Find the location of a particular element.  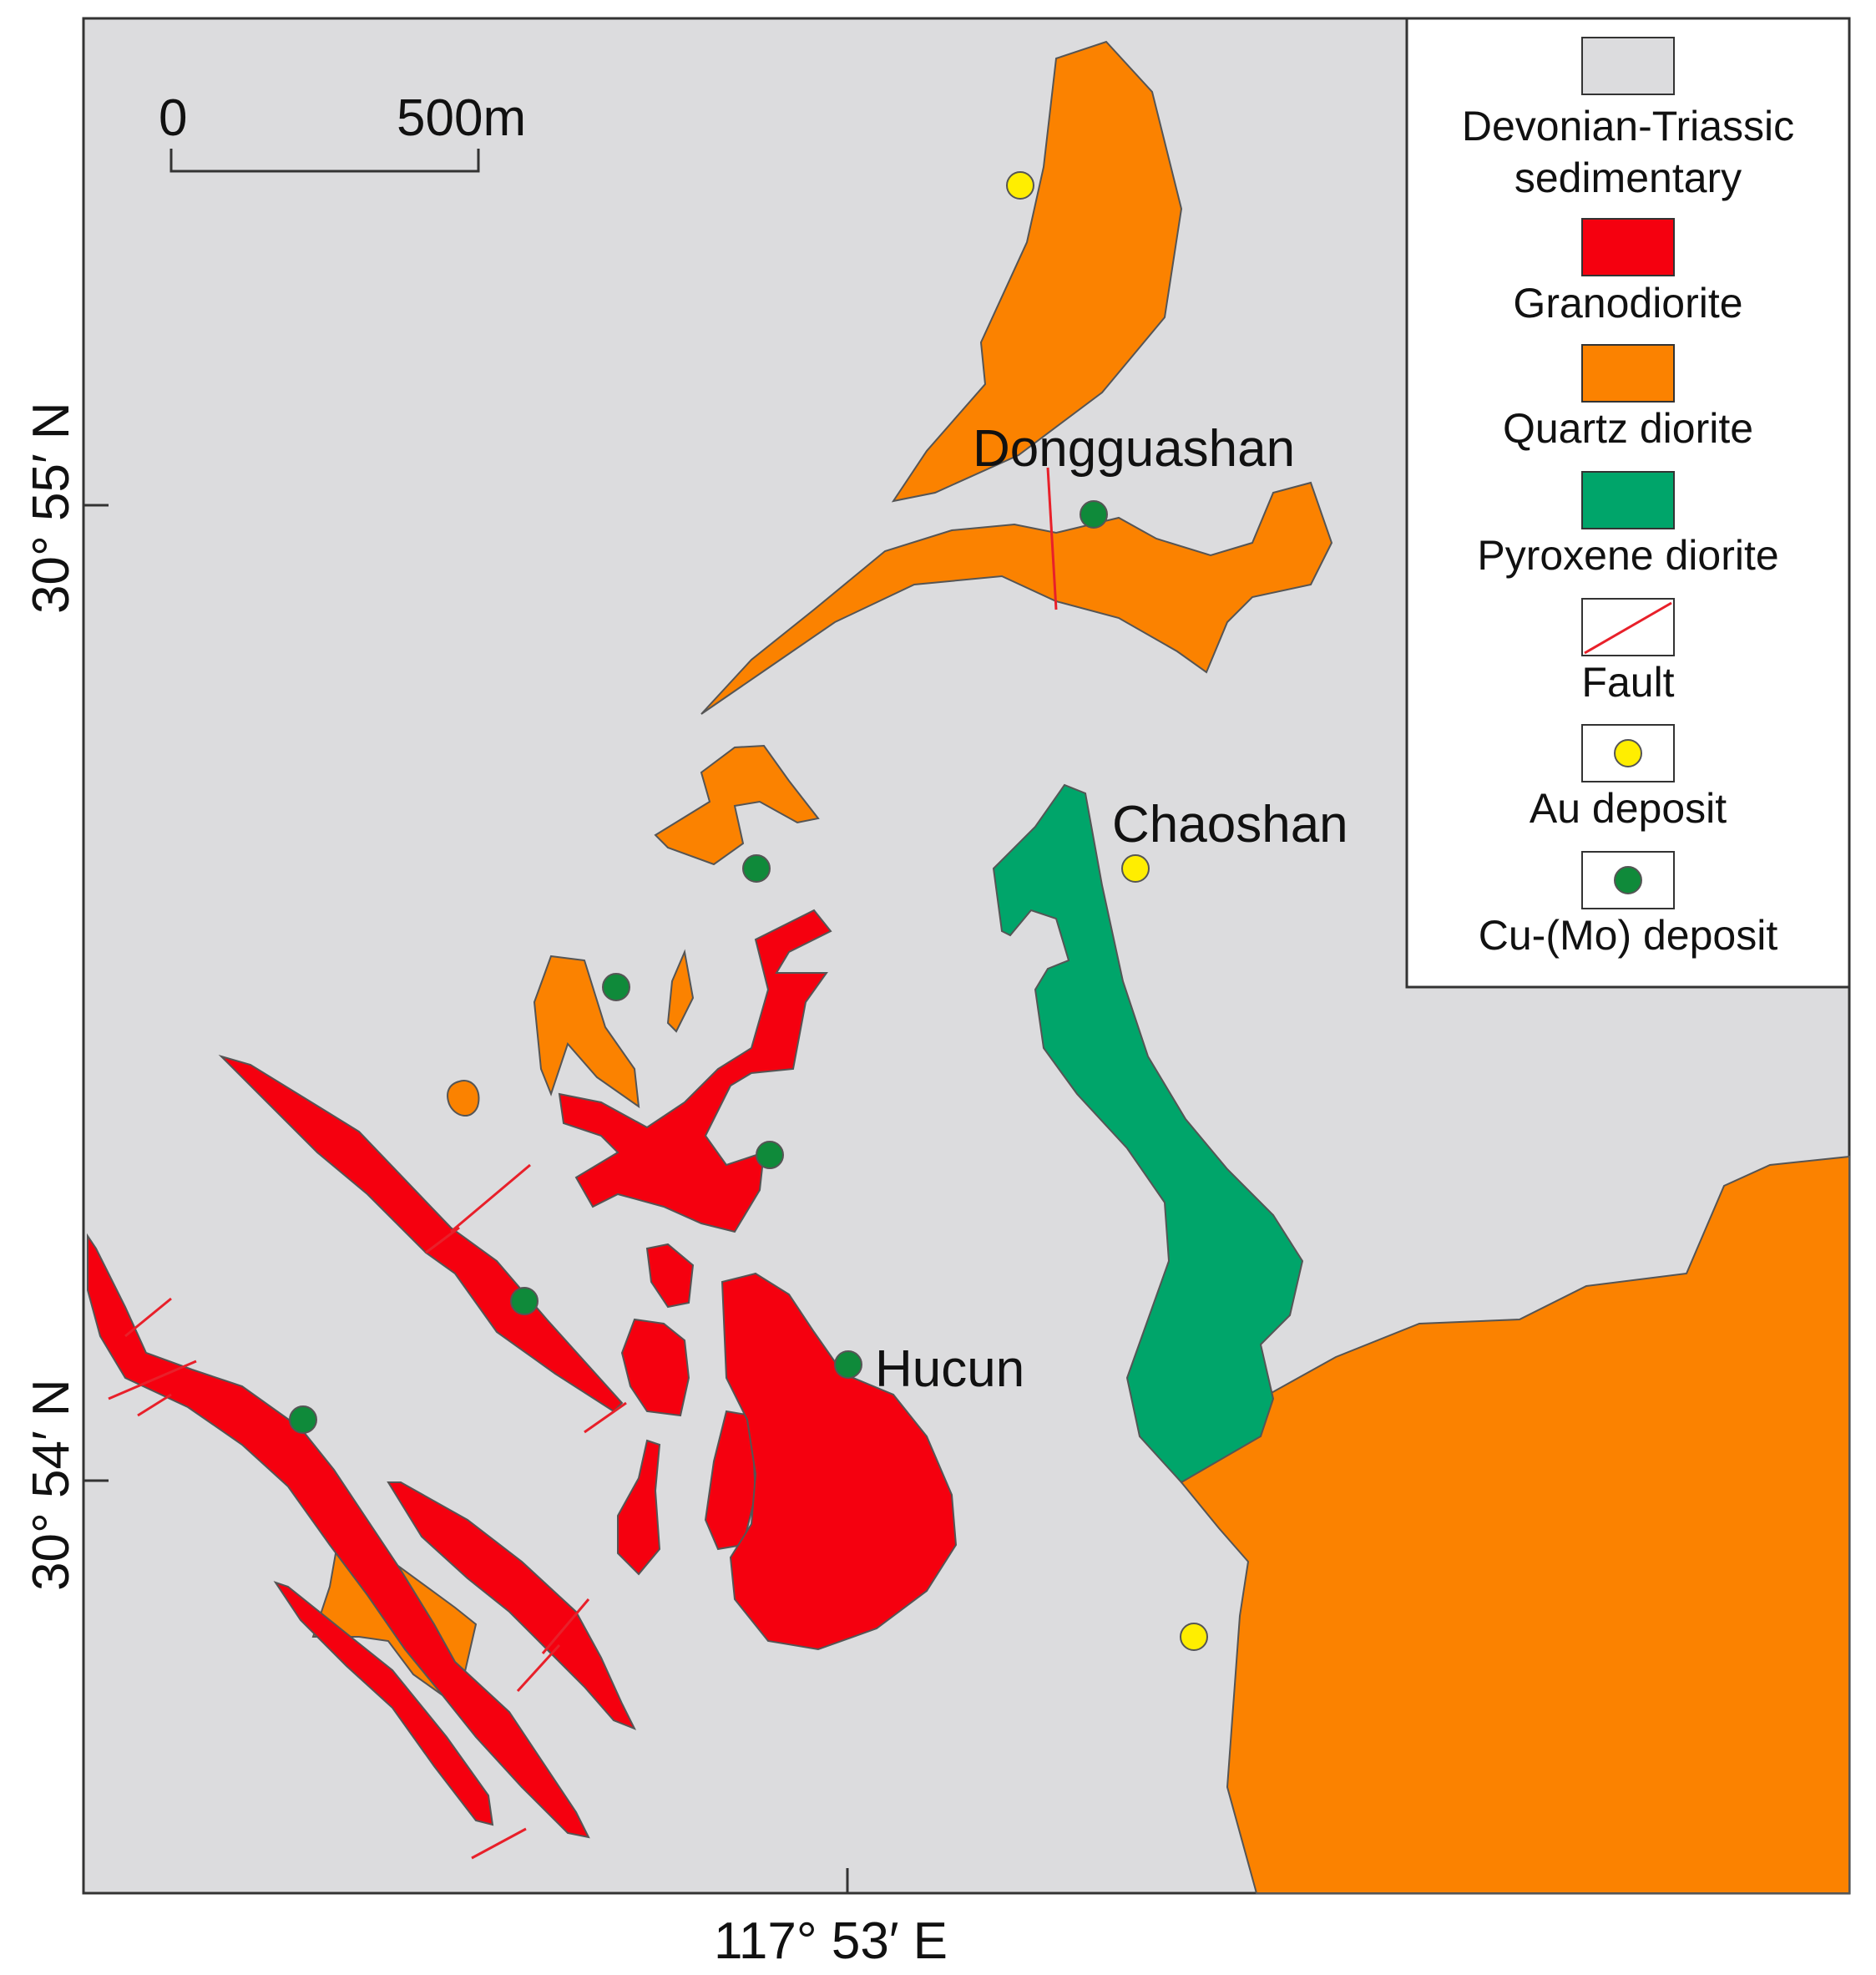

legend-cu-mo-deposit-marker is located at coordinates (1628, 880).